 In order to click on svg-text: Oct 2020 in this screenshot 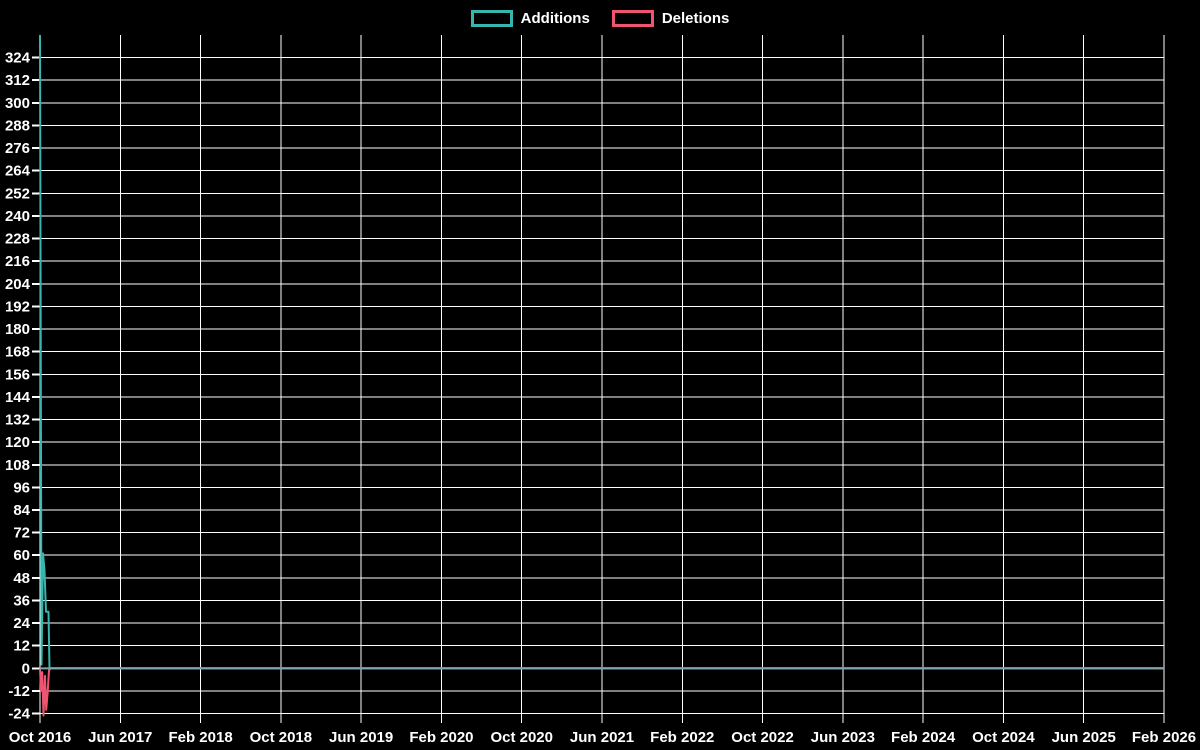, I will do `click(521, 737)`.